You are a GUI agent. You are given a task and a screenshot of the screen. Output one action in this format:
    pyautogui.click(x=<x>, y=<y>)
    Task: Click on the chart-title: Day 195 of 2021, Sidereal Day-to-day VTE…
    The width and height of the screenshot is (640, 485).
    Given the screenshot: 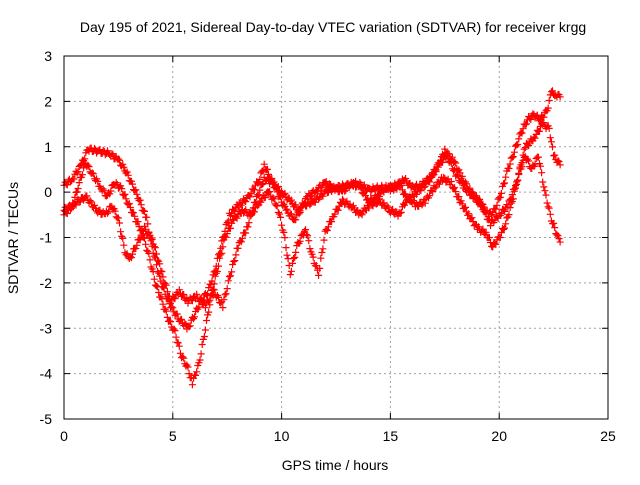 What is the action you would take?
    pyautogui.click(x=333, y=27)
    